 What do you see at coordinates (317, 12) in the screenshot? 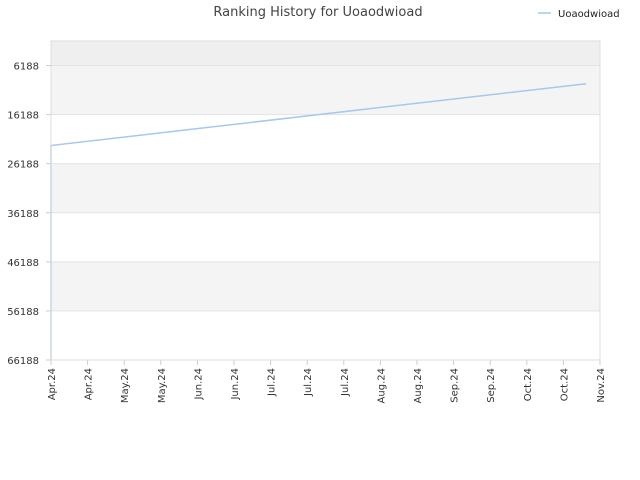
I see `chart-title: Ranking History for Uoaodwioad` at bounding box center [317, 12].